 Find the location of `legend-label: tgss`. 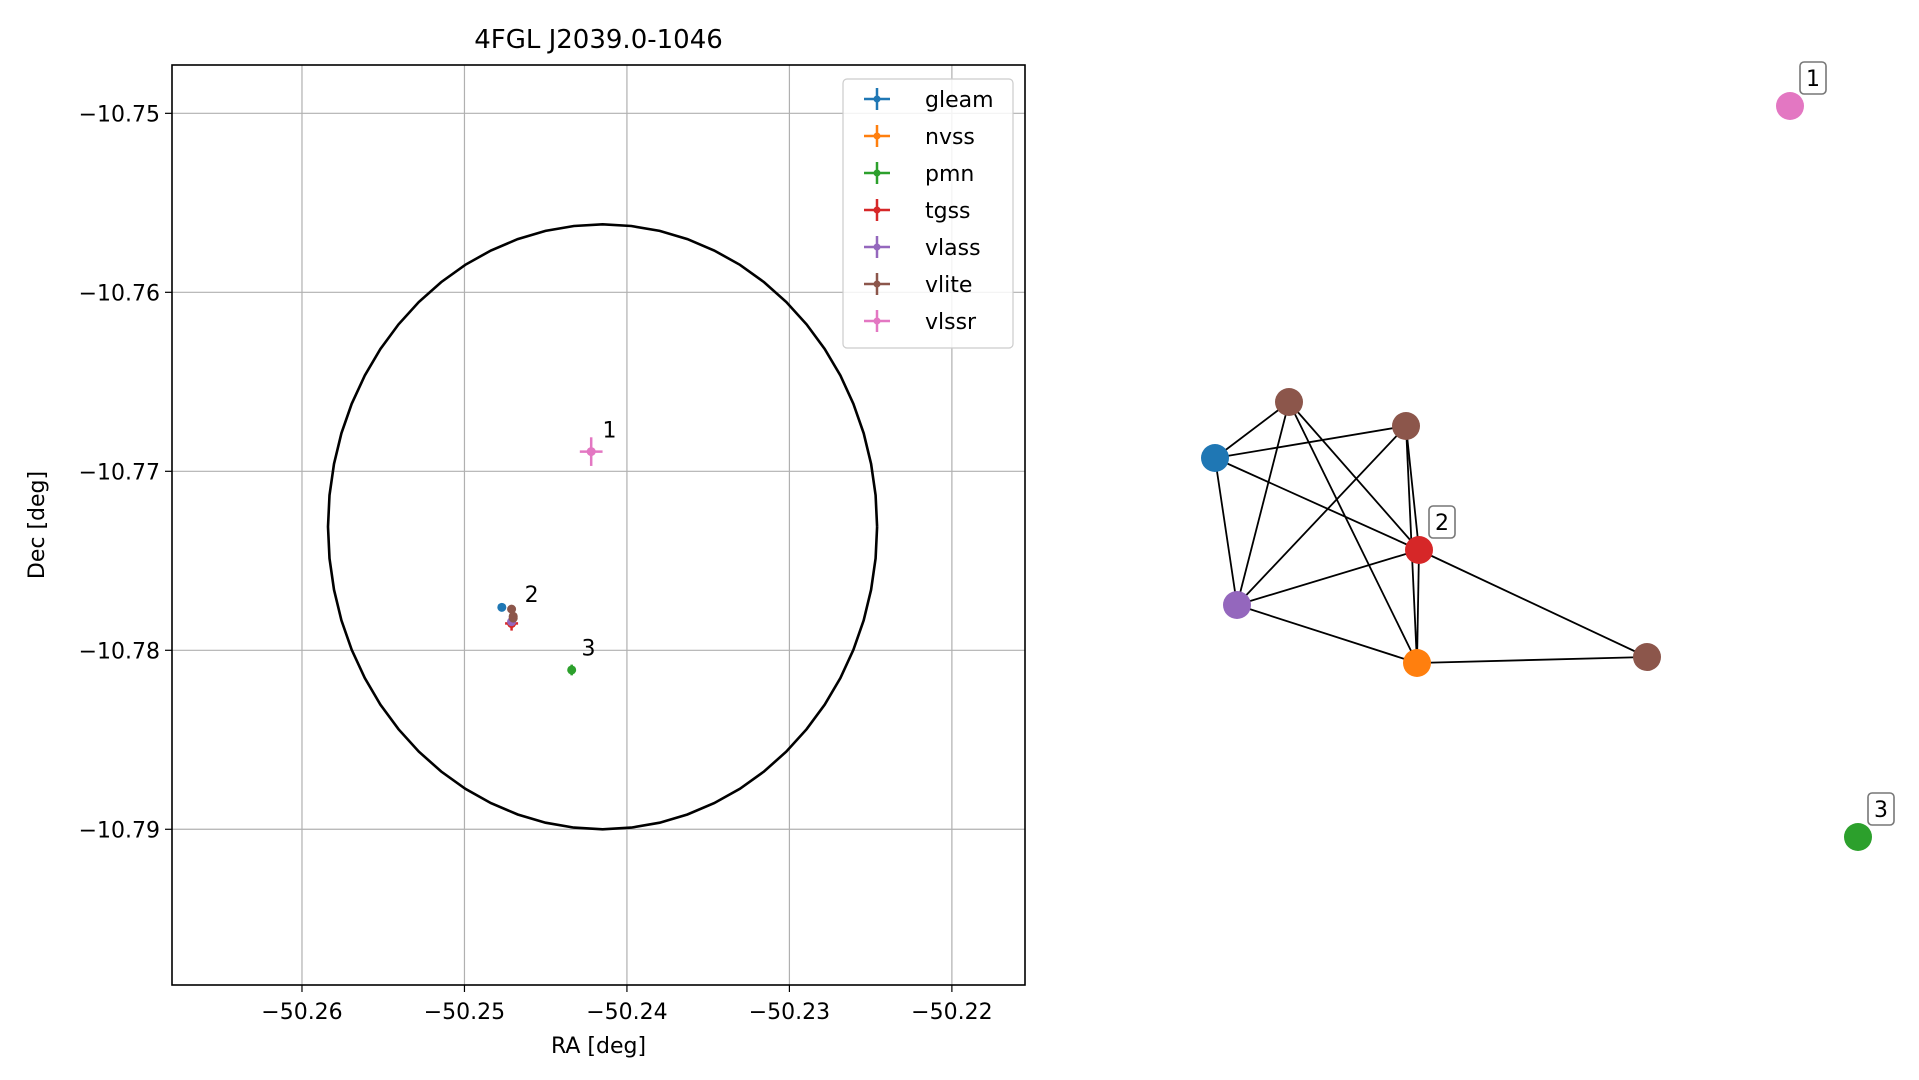

legend-label: tgss is located at coordinates (948, 211).